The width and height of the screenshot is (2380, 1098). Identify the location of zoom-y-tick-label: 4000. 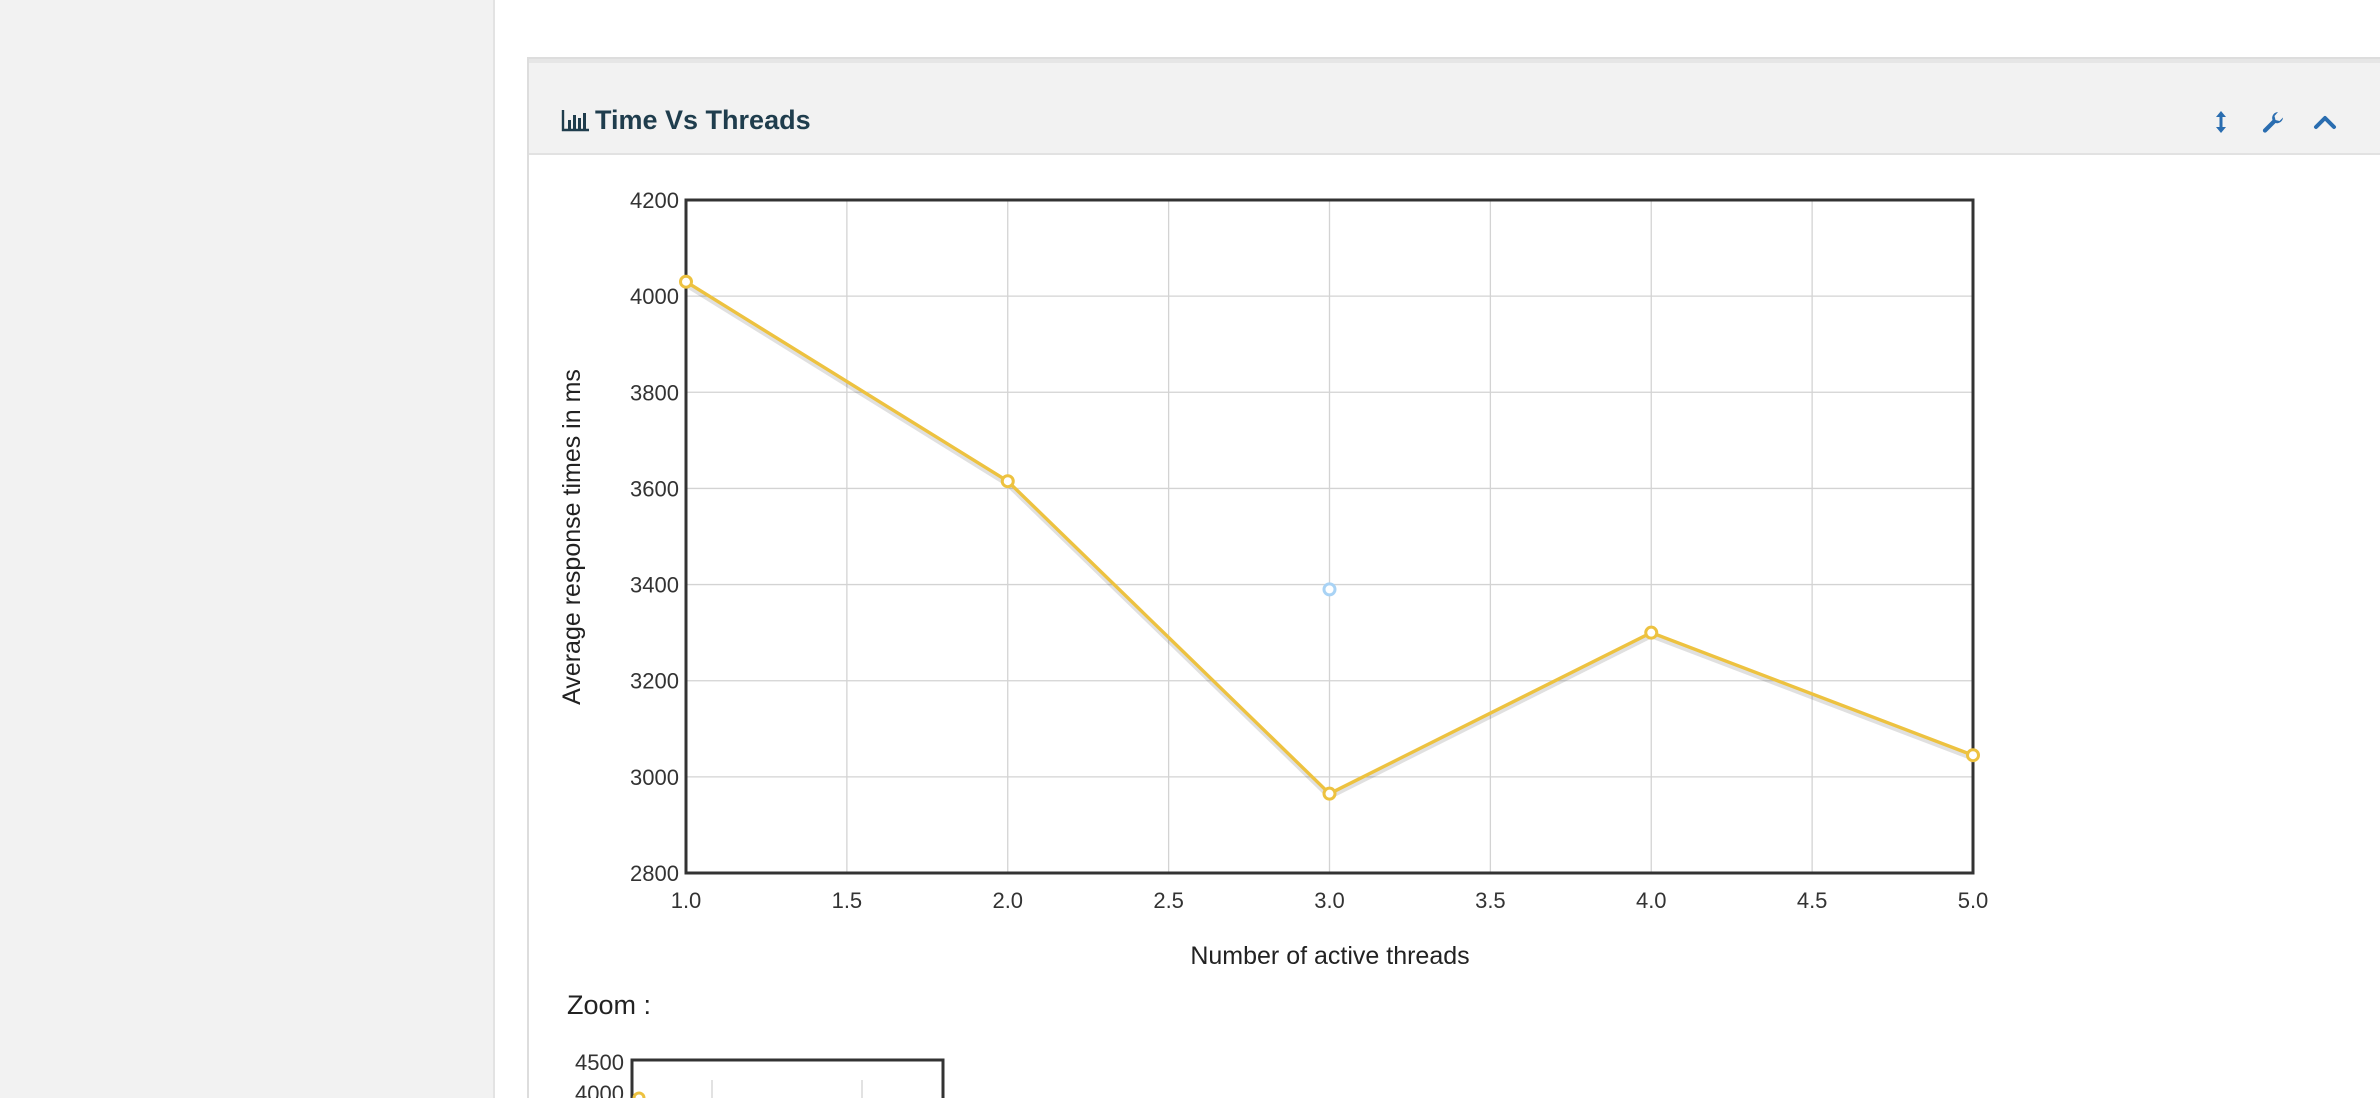
(599, 1089).